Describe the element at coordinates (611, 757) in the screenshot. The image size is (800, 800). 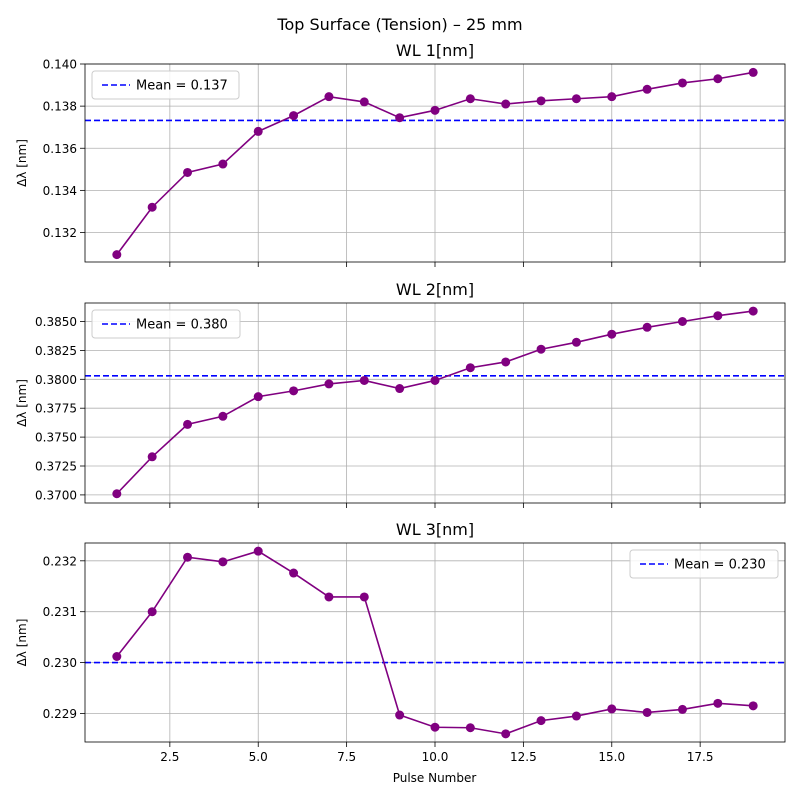
I see `x-tick-label: 15.0` at that location.